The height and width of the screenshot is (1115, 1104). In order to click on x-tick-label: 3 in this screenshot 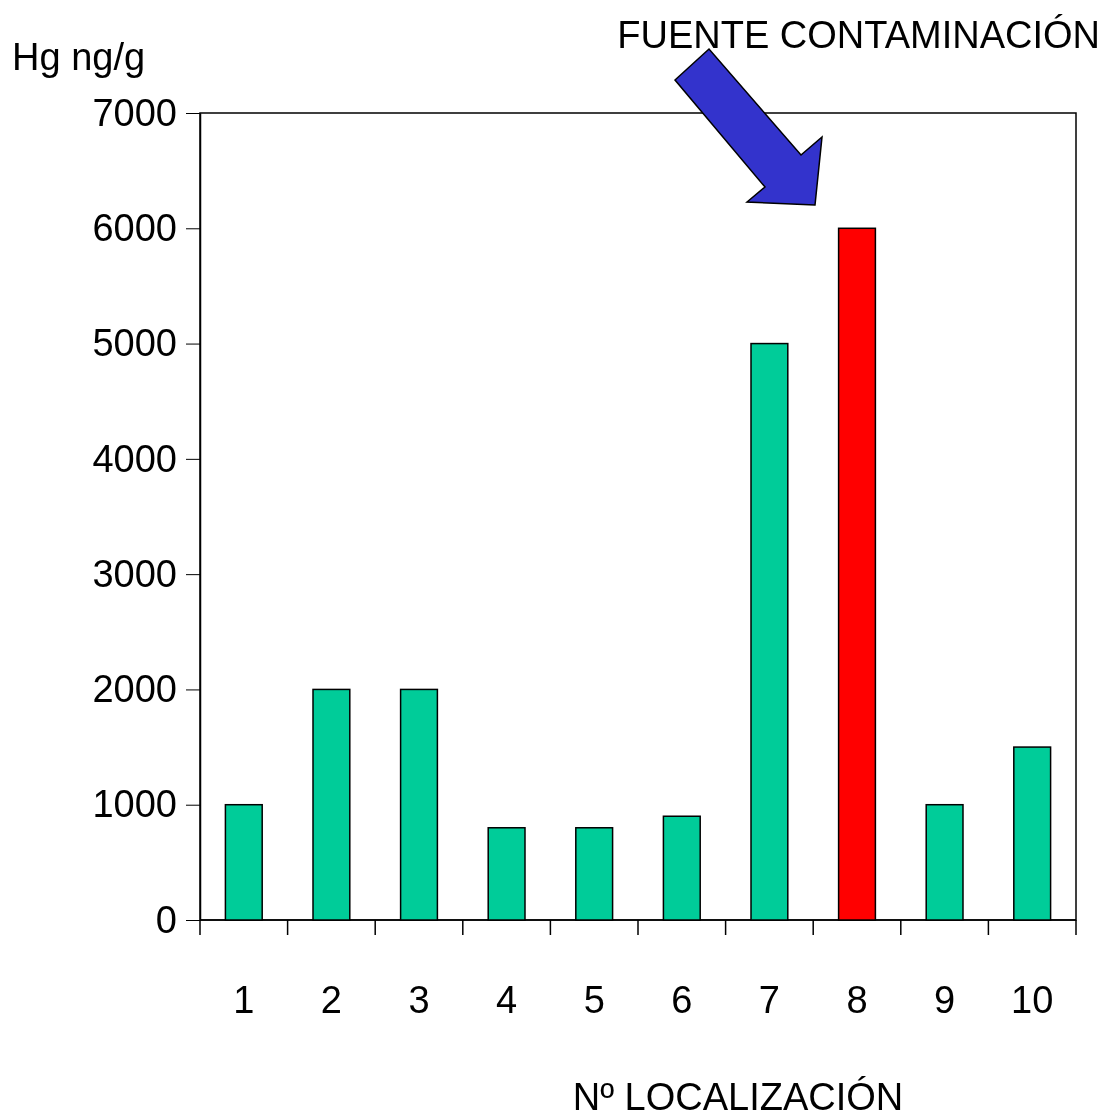, I will do `click(419, 1000)`.